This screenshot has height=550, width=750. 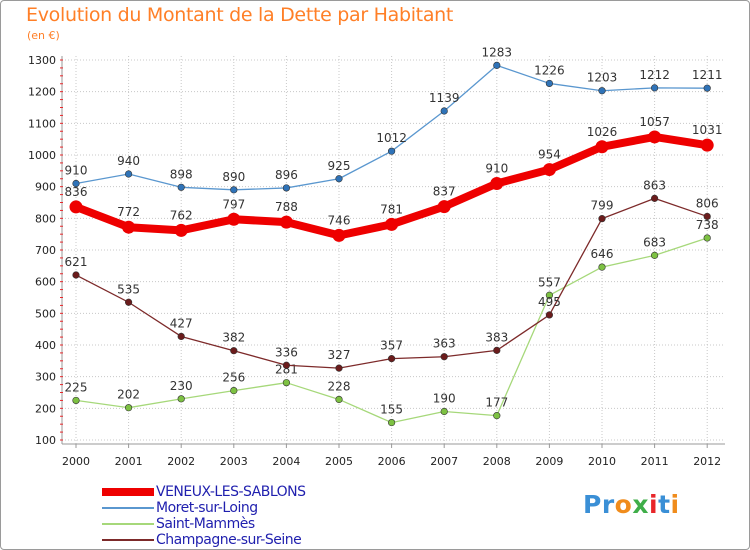 What do you see at coordinates (181, 215) in the screenshot?
I see `data-label: 762` at bounding box center [181, 215].